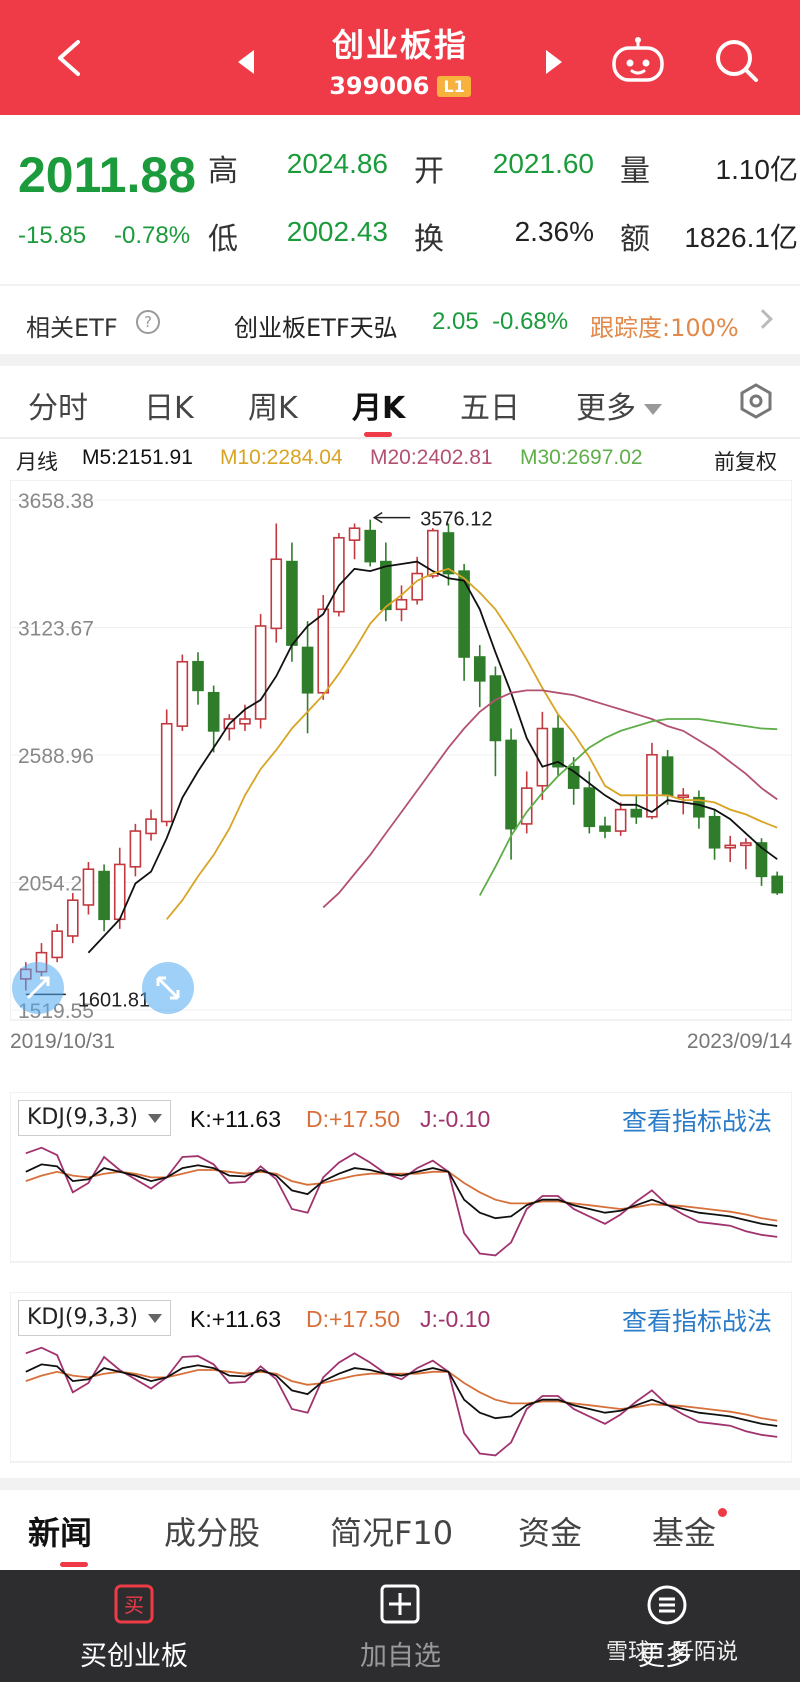 This screenshot has height=1682, width=800. Describe the element at coordinates (664, 328) in the screenshot. I see `etf-tracking: 跟踪度:100%` at that location.